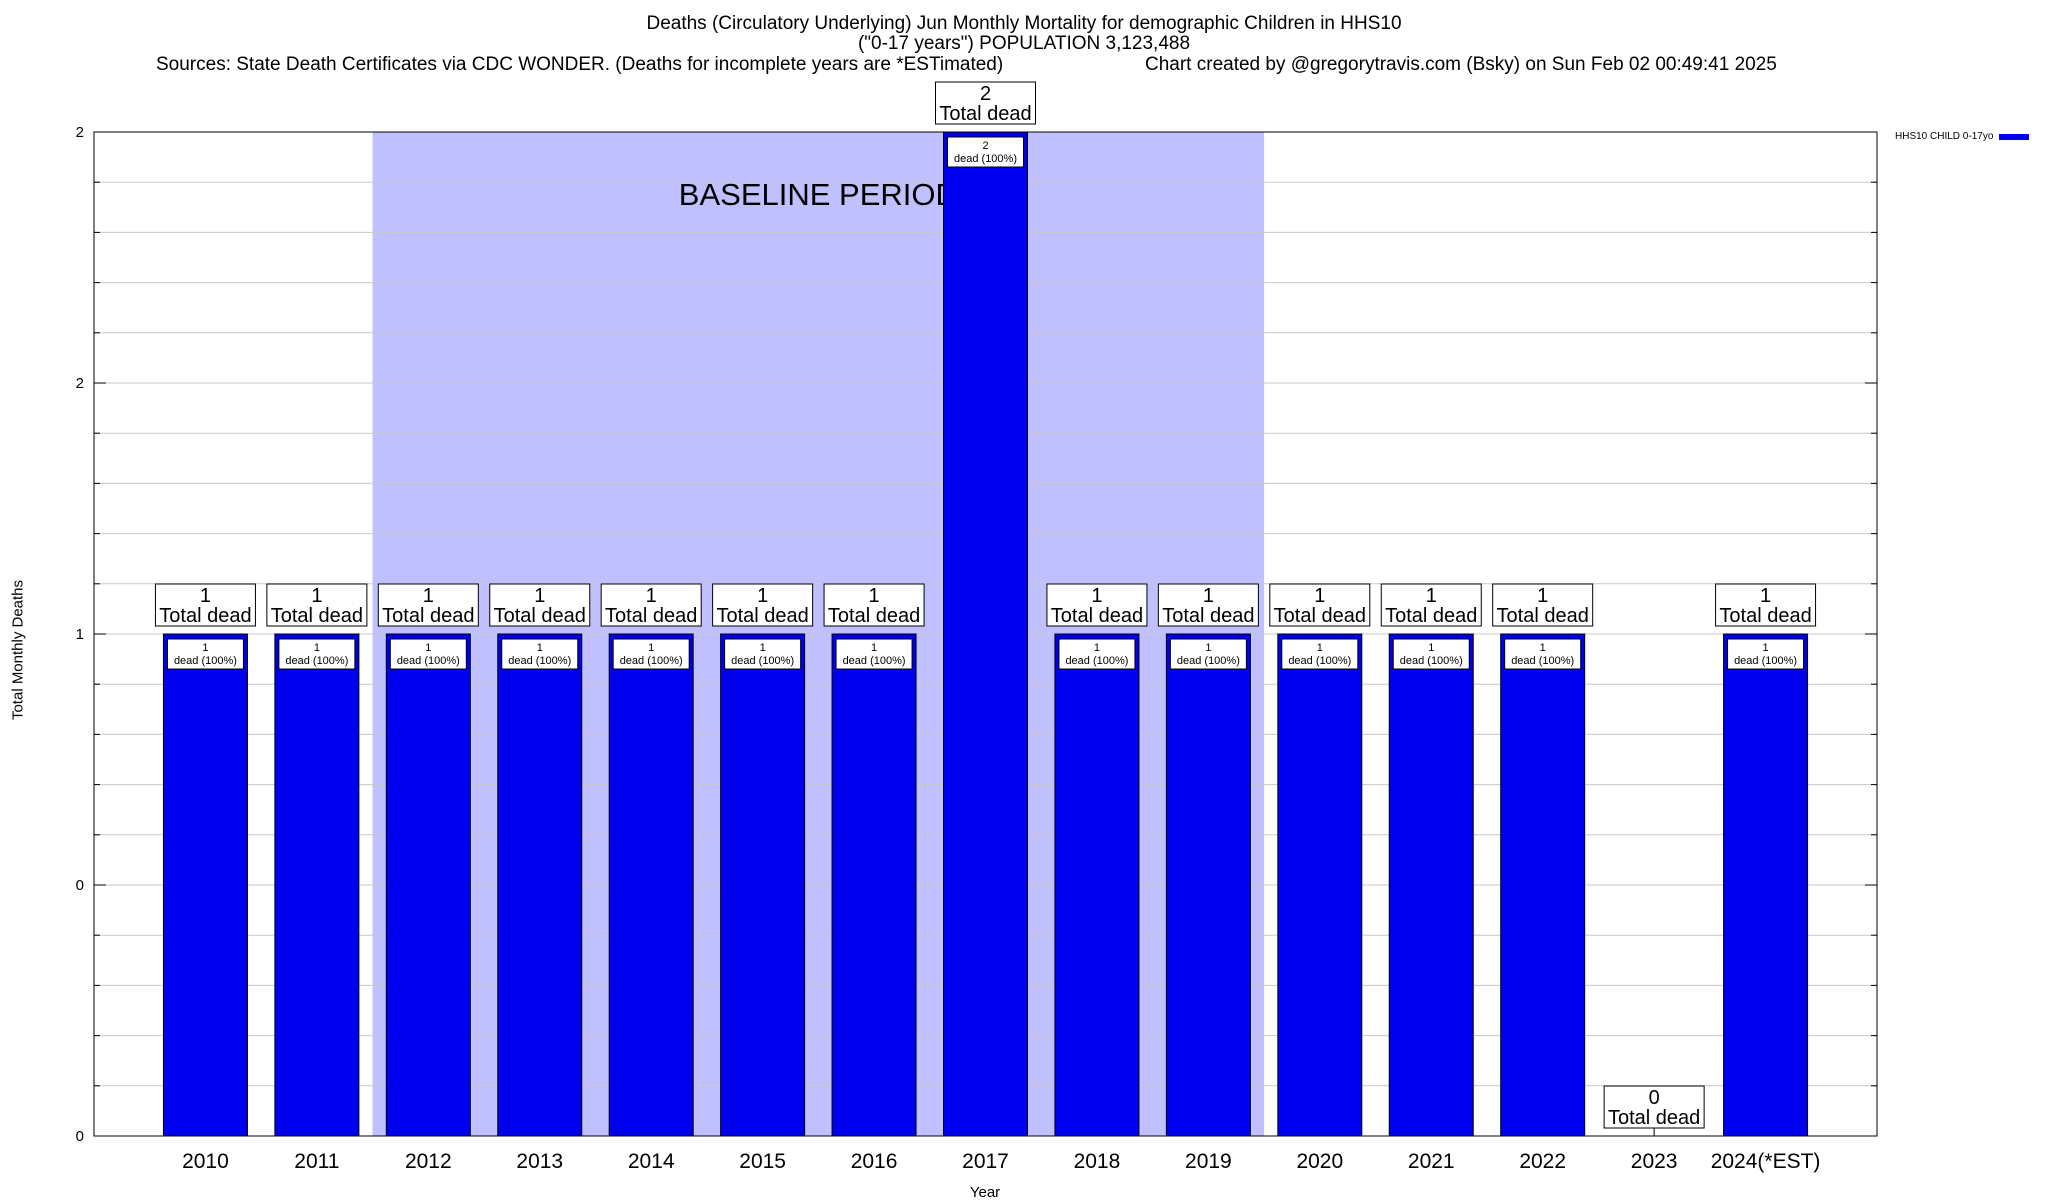 This screenshot has width=2048, height=1201. I want to click on legend: HHS10 CHILD 0-17yo, so click(1962, 136).